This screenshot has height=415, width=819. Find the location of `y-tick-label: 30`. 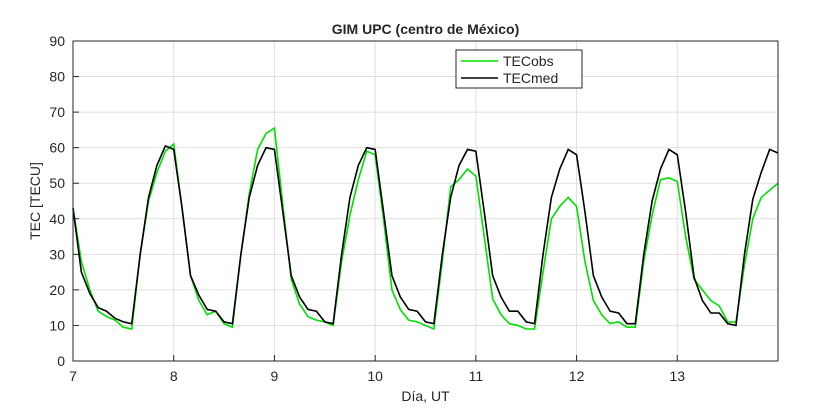

y-tick-label: 30 is located at coordinates (57, 254).